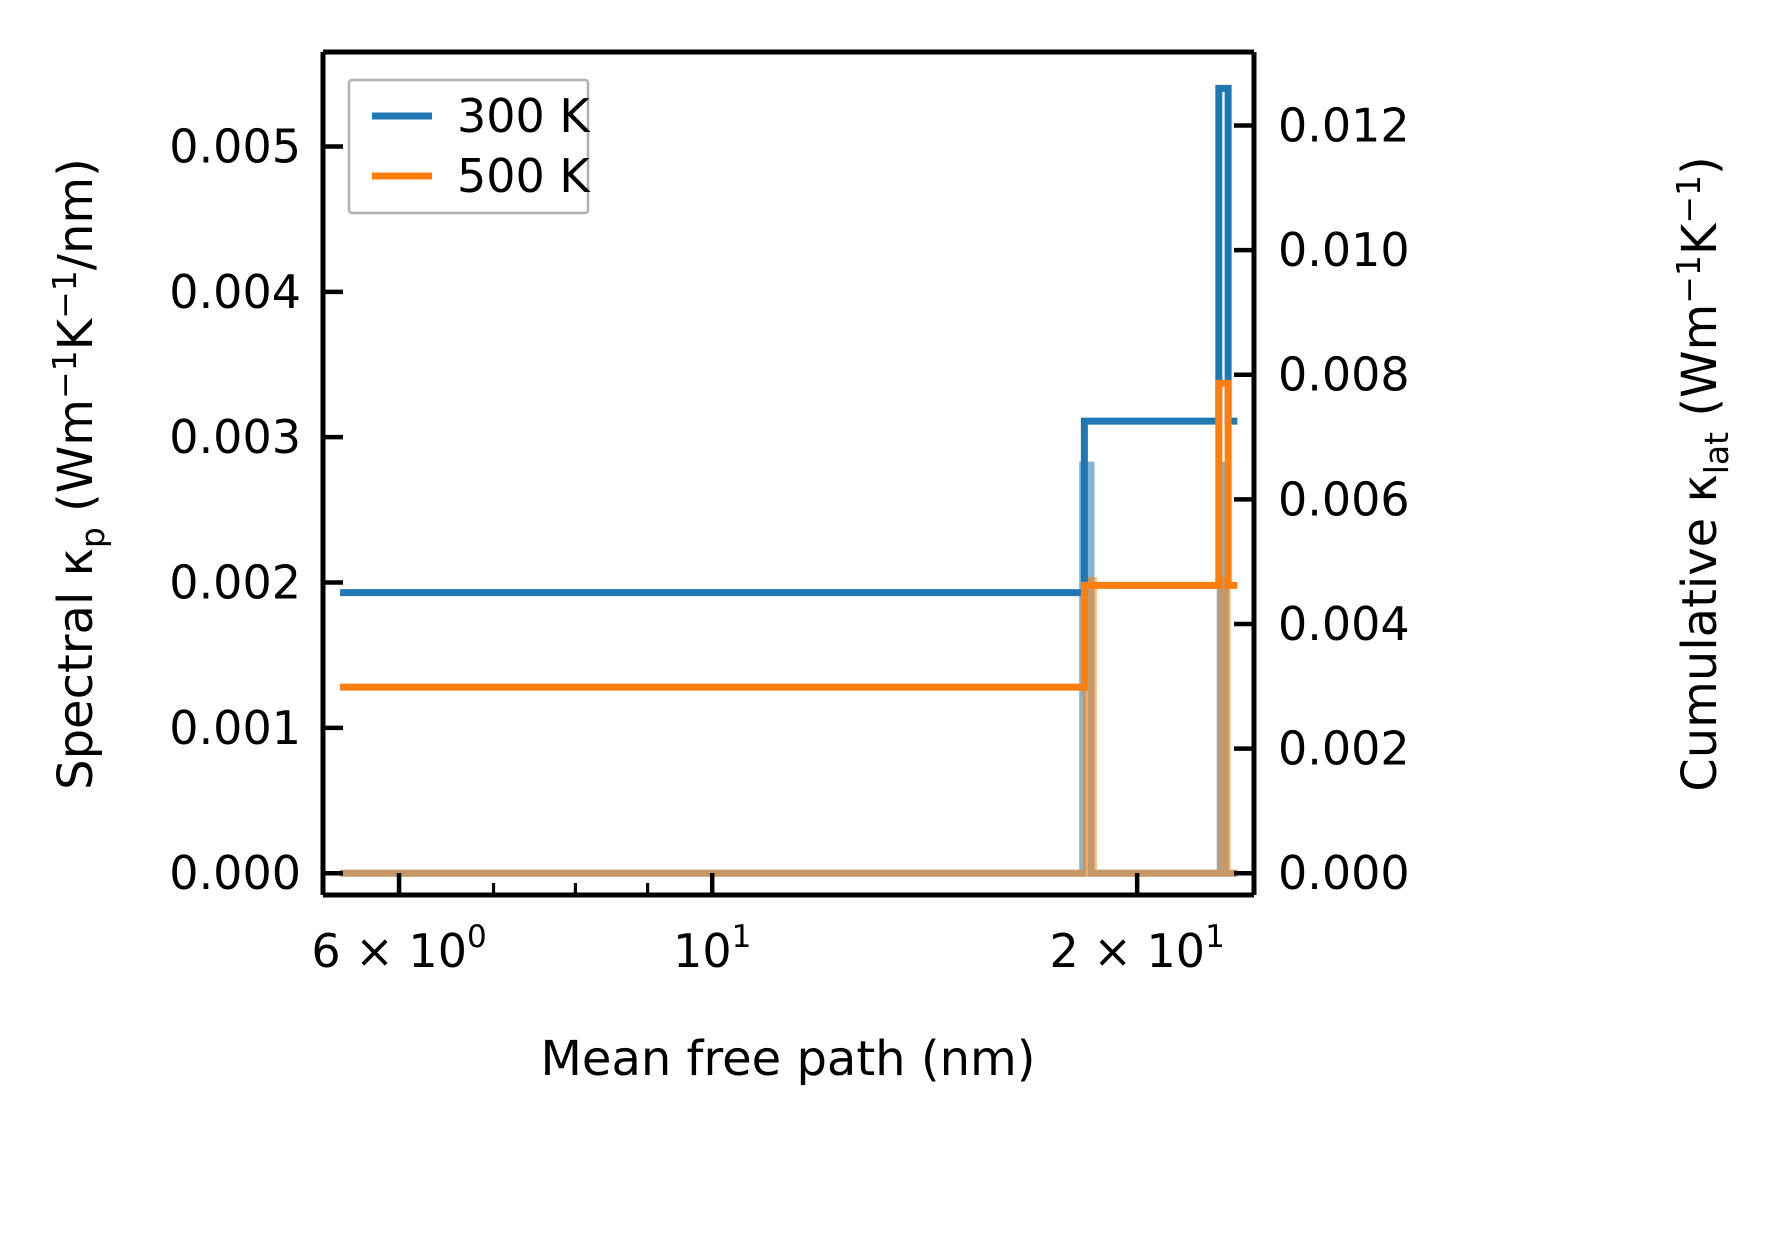 The image size is (1790, 1253). I want to click on legend-label-300k: 300 K, so click(524, 116).